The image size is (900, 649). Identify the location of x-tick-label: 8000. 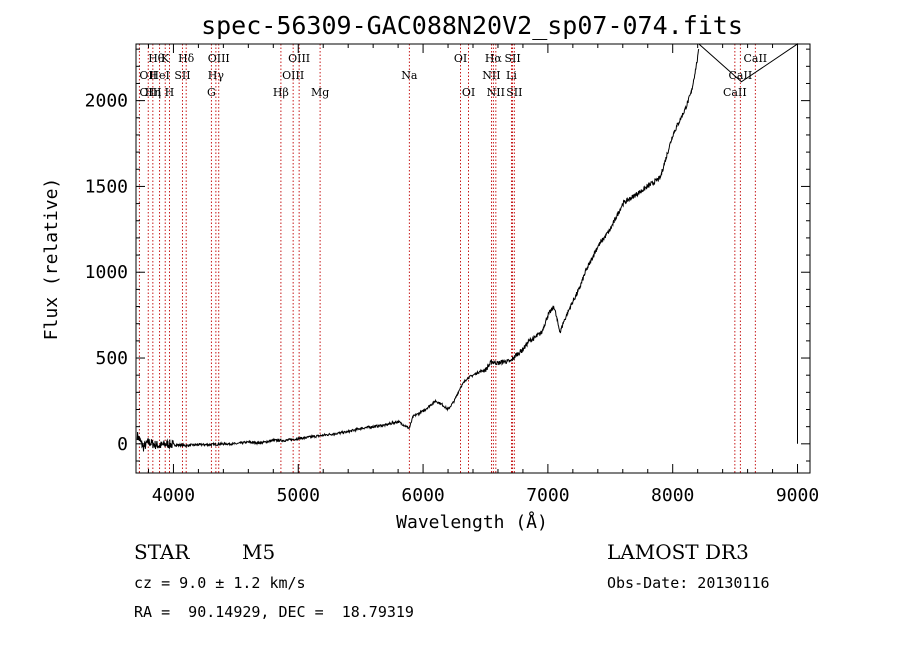
(672, 495).